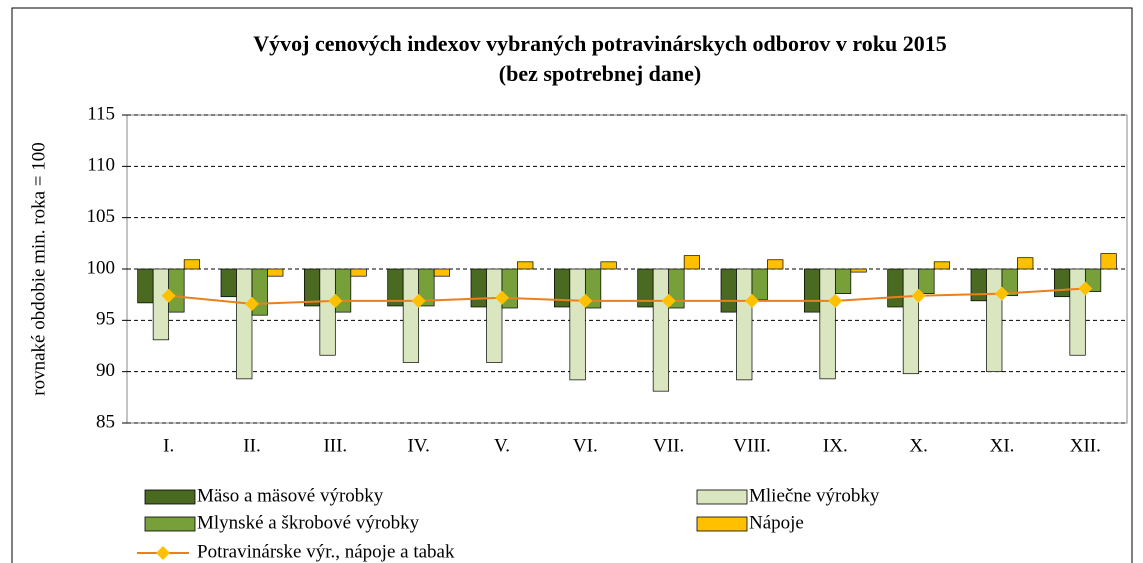  Describe the element at coordinates (835, 445) in the screenshot. I see `x-tick-label: IX.` at that location.